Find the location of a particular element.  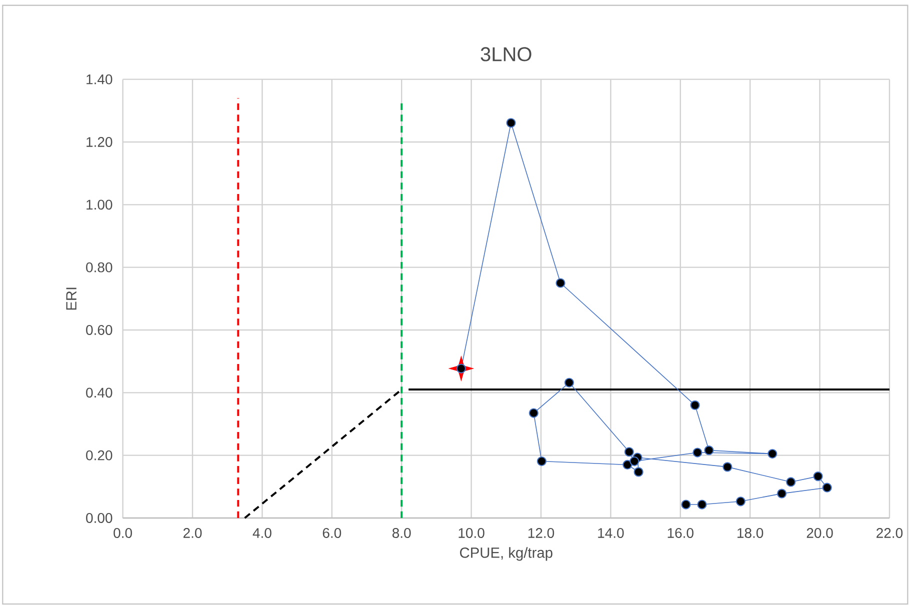

x-tick-label: 10.0 is located at coordinates (471, 533).